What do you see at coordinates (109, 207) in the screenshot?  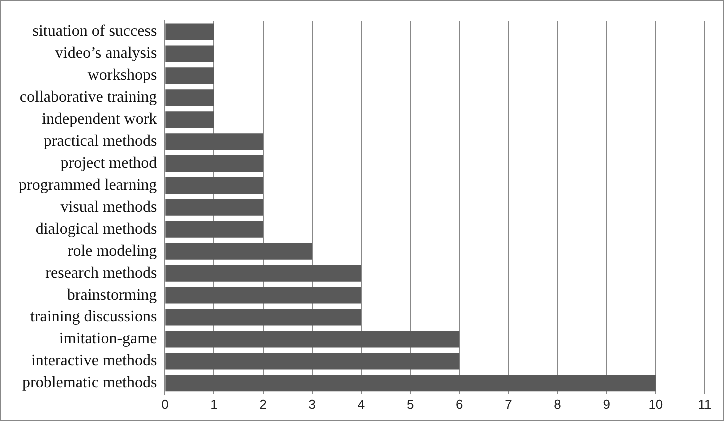 I see `y-tick-label: visual methods` at bounding box center [109, 207].